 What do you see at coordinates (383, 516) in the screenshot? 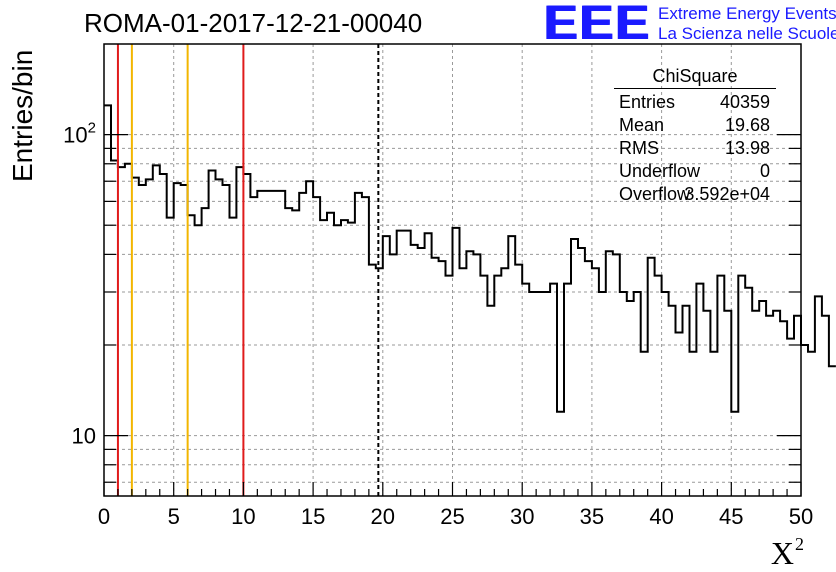
I see `x-tick-label: 20` at bounding box center [383, 516].